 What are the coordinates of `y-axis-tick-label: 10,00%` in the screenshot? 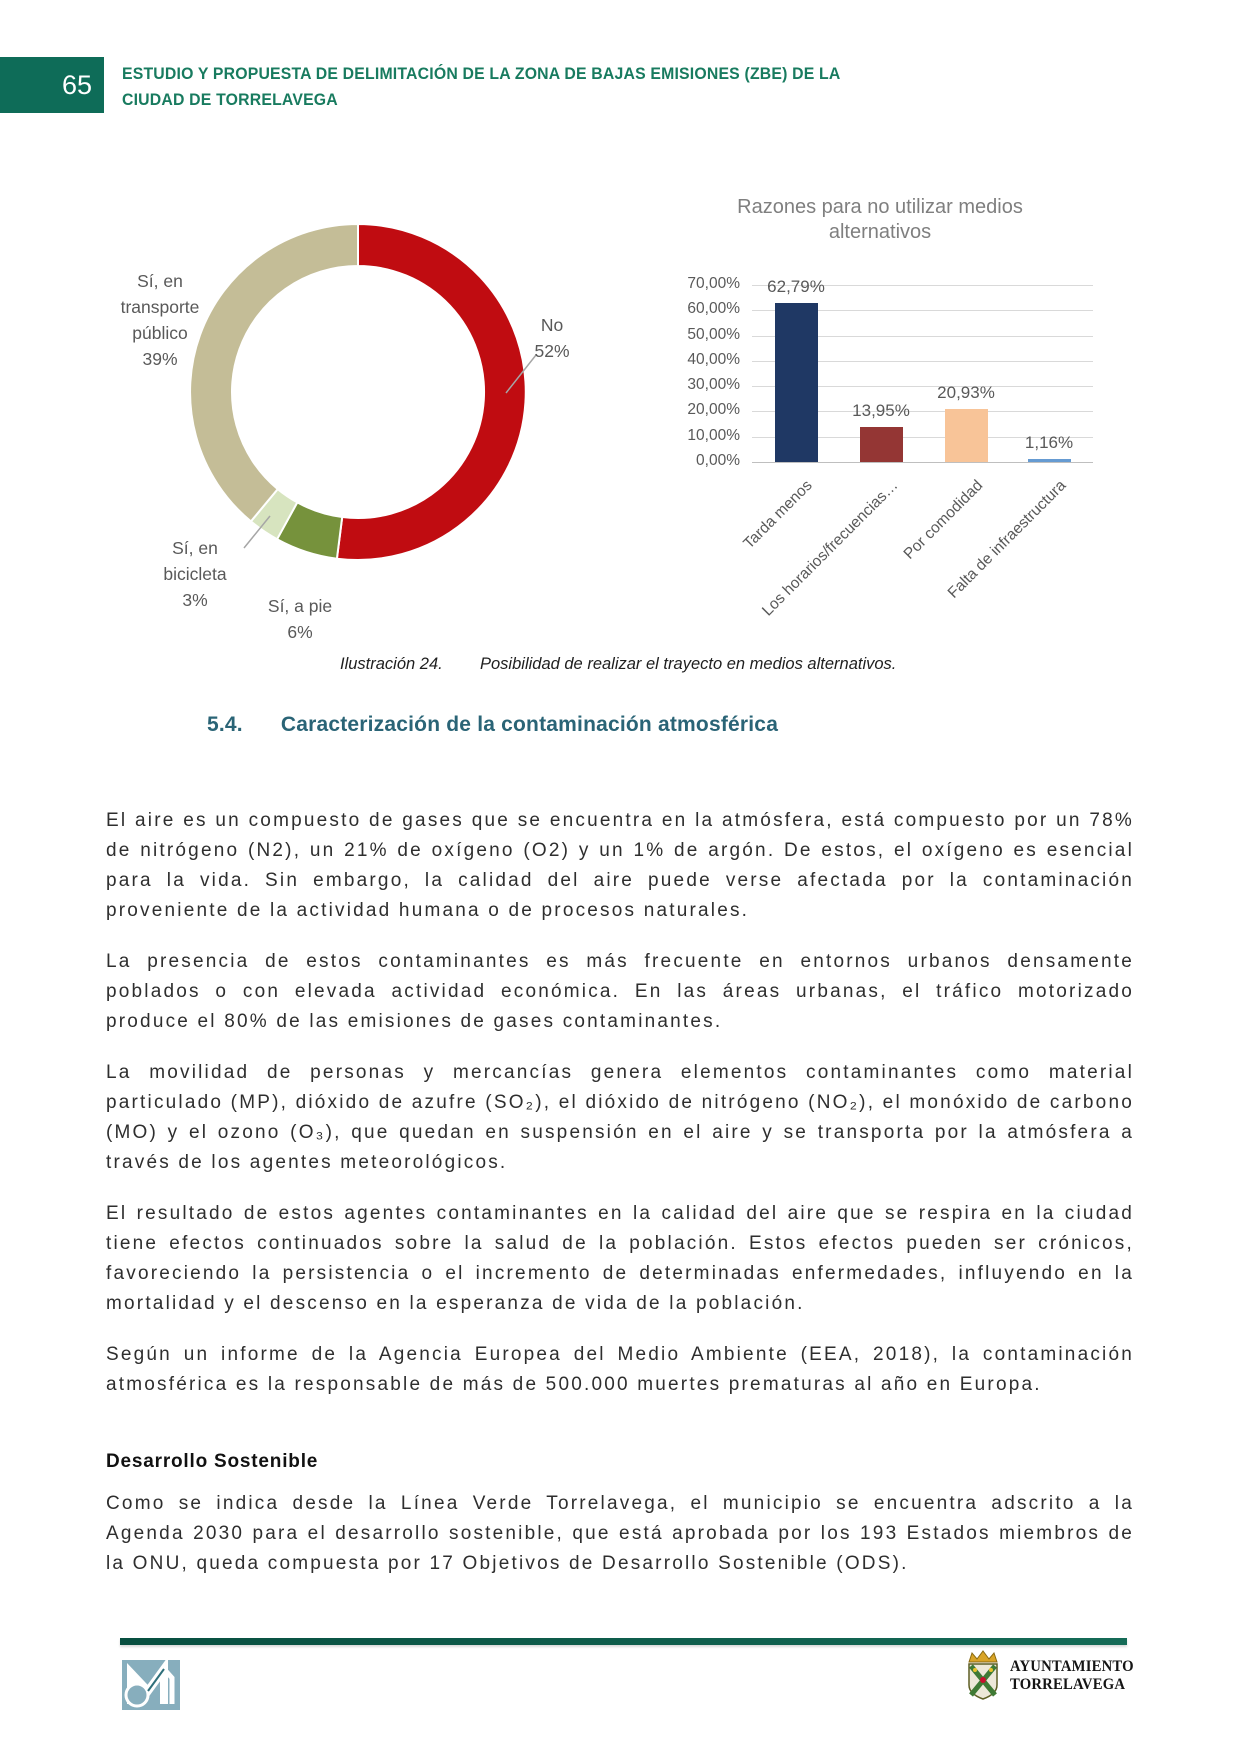 It's located at (713, 435).